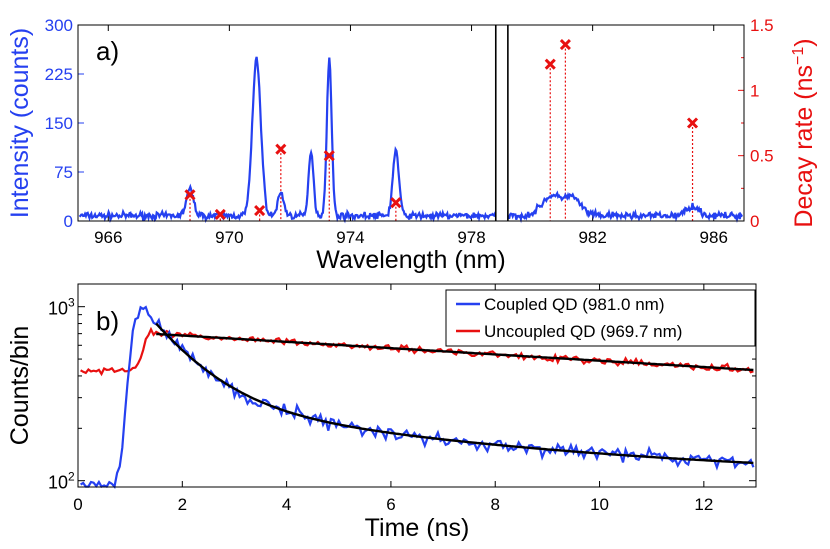 Image resolution: width=830 pixels, height=549 pixels. I want to click on x-tick-label: 10, so click(599, 504).